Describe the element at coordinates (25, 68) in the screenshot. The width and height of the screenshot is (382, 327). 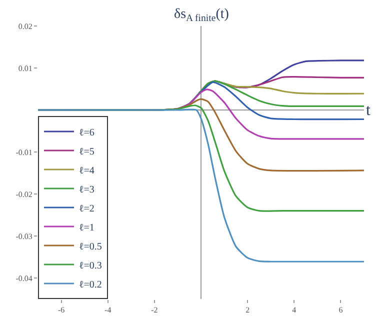
I see `y-tick-label: 0.01` at that location.